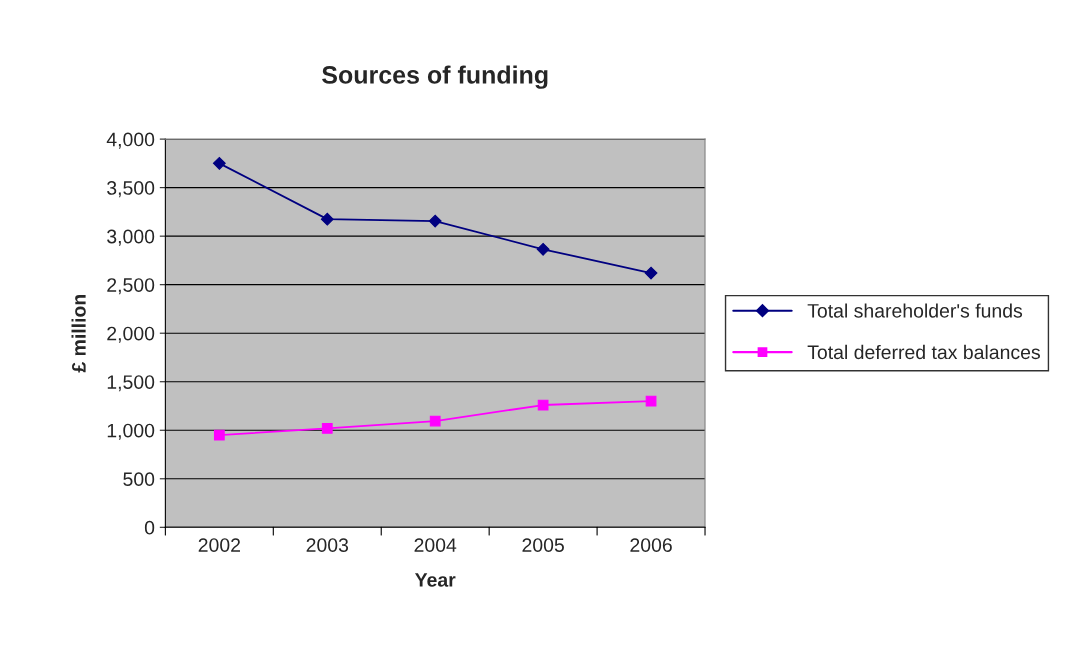 The image size is (1088, 647). Describe the element at coordinates (131, 189) in the screenshot. I see `y-tick-label: 3,500` at that location.